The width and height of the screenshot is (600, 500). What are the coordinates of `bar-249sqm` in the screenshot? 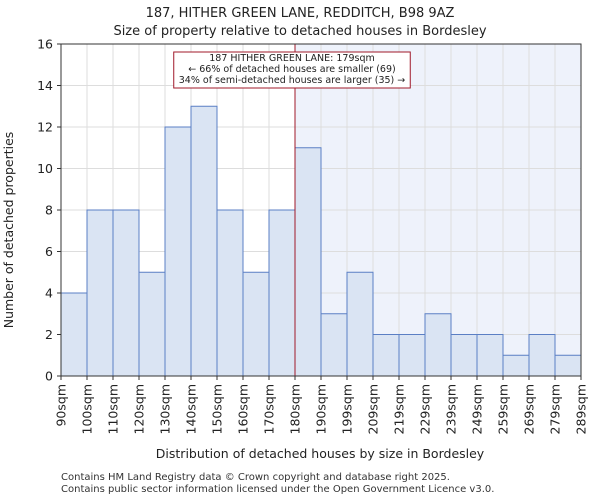 It's located at (490, 355).